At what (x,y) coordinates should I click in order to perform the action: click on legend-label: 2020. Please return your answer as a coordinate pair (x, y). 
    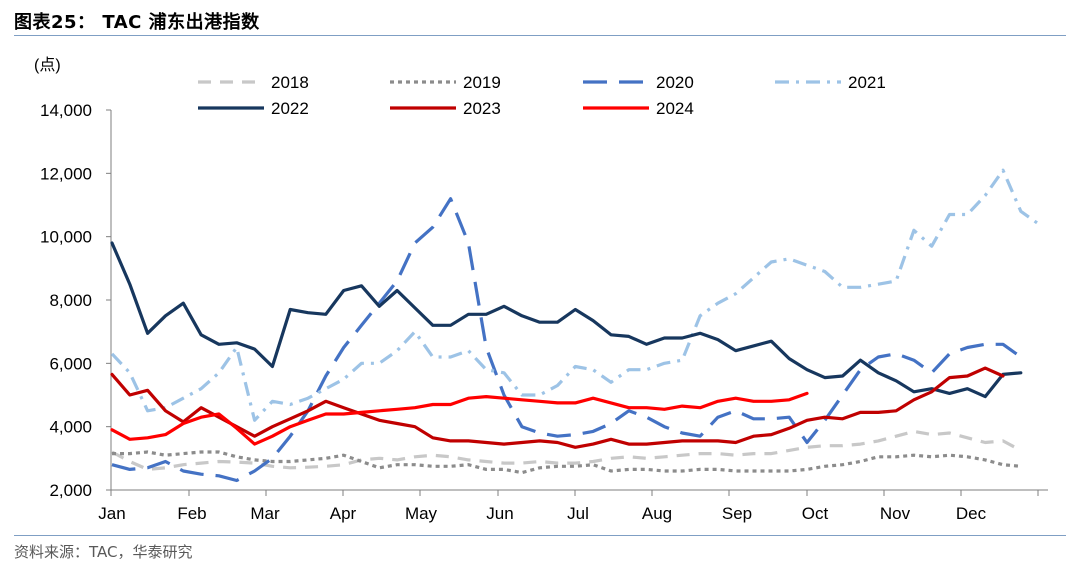
    Looking at the image, I should click on (675, 82).